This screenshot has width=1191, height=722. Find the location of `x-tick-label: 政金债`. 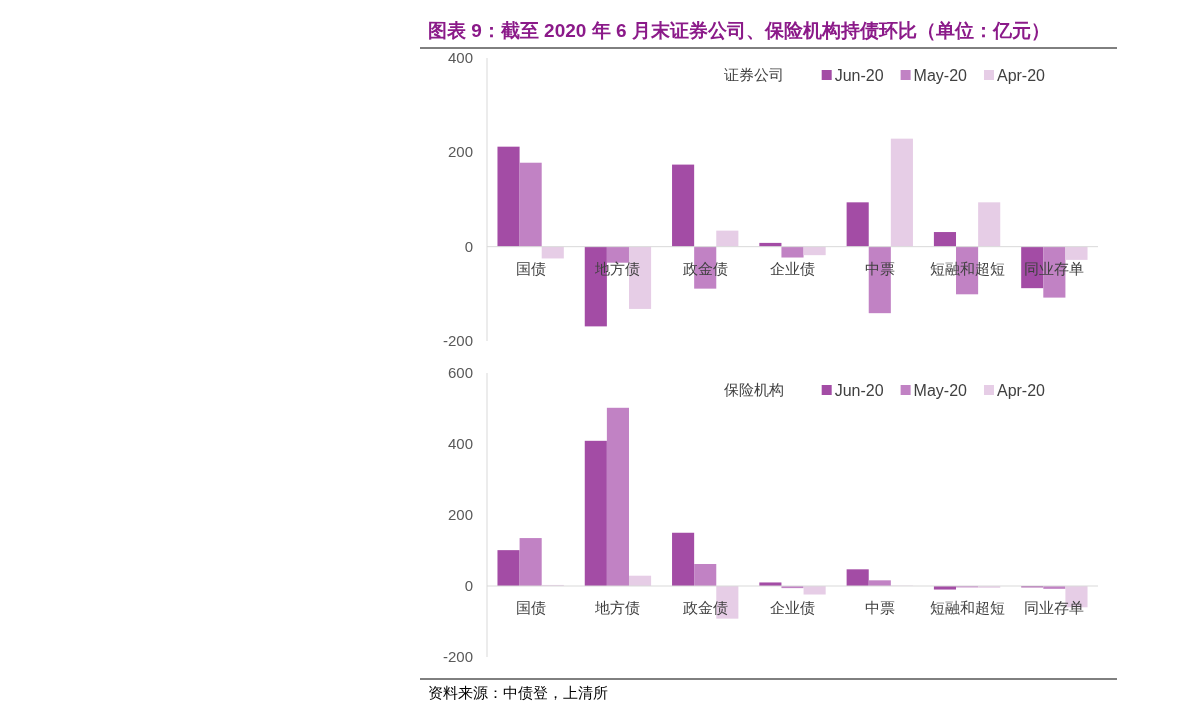

x-tick-label: 政金债 is located at coordinates (705, 608).